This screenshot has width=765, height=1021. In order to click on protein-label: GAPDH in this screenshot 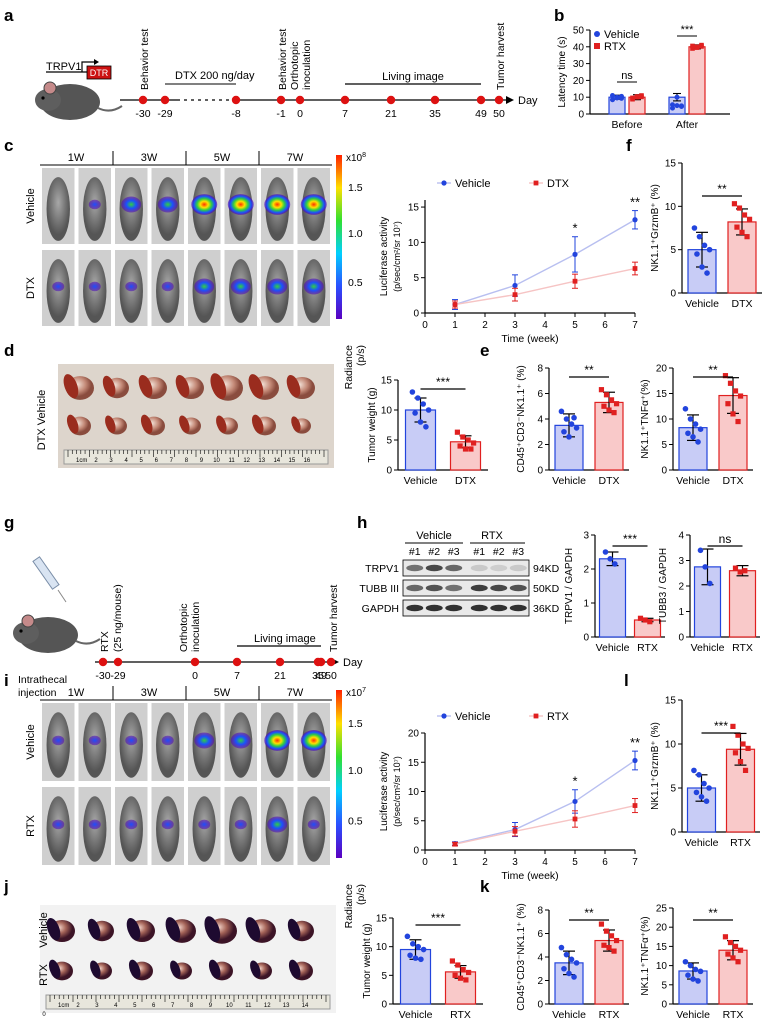, I will do `click(380, 609)`.